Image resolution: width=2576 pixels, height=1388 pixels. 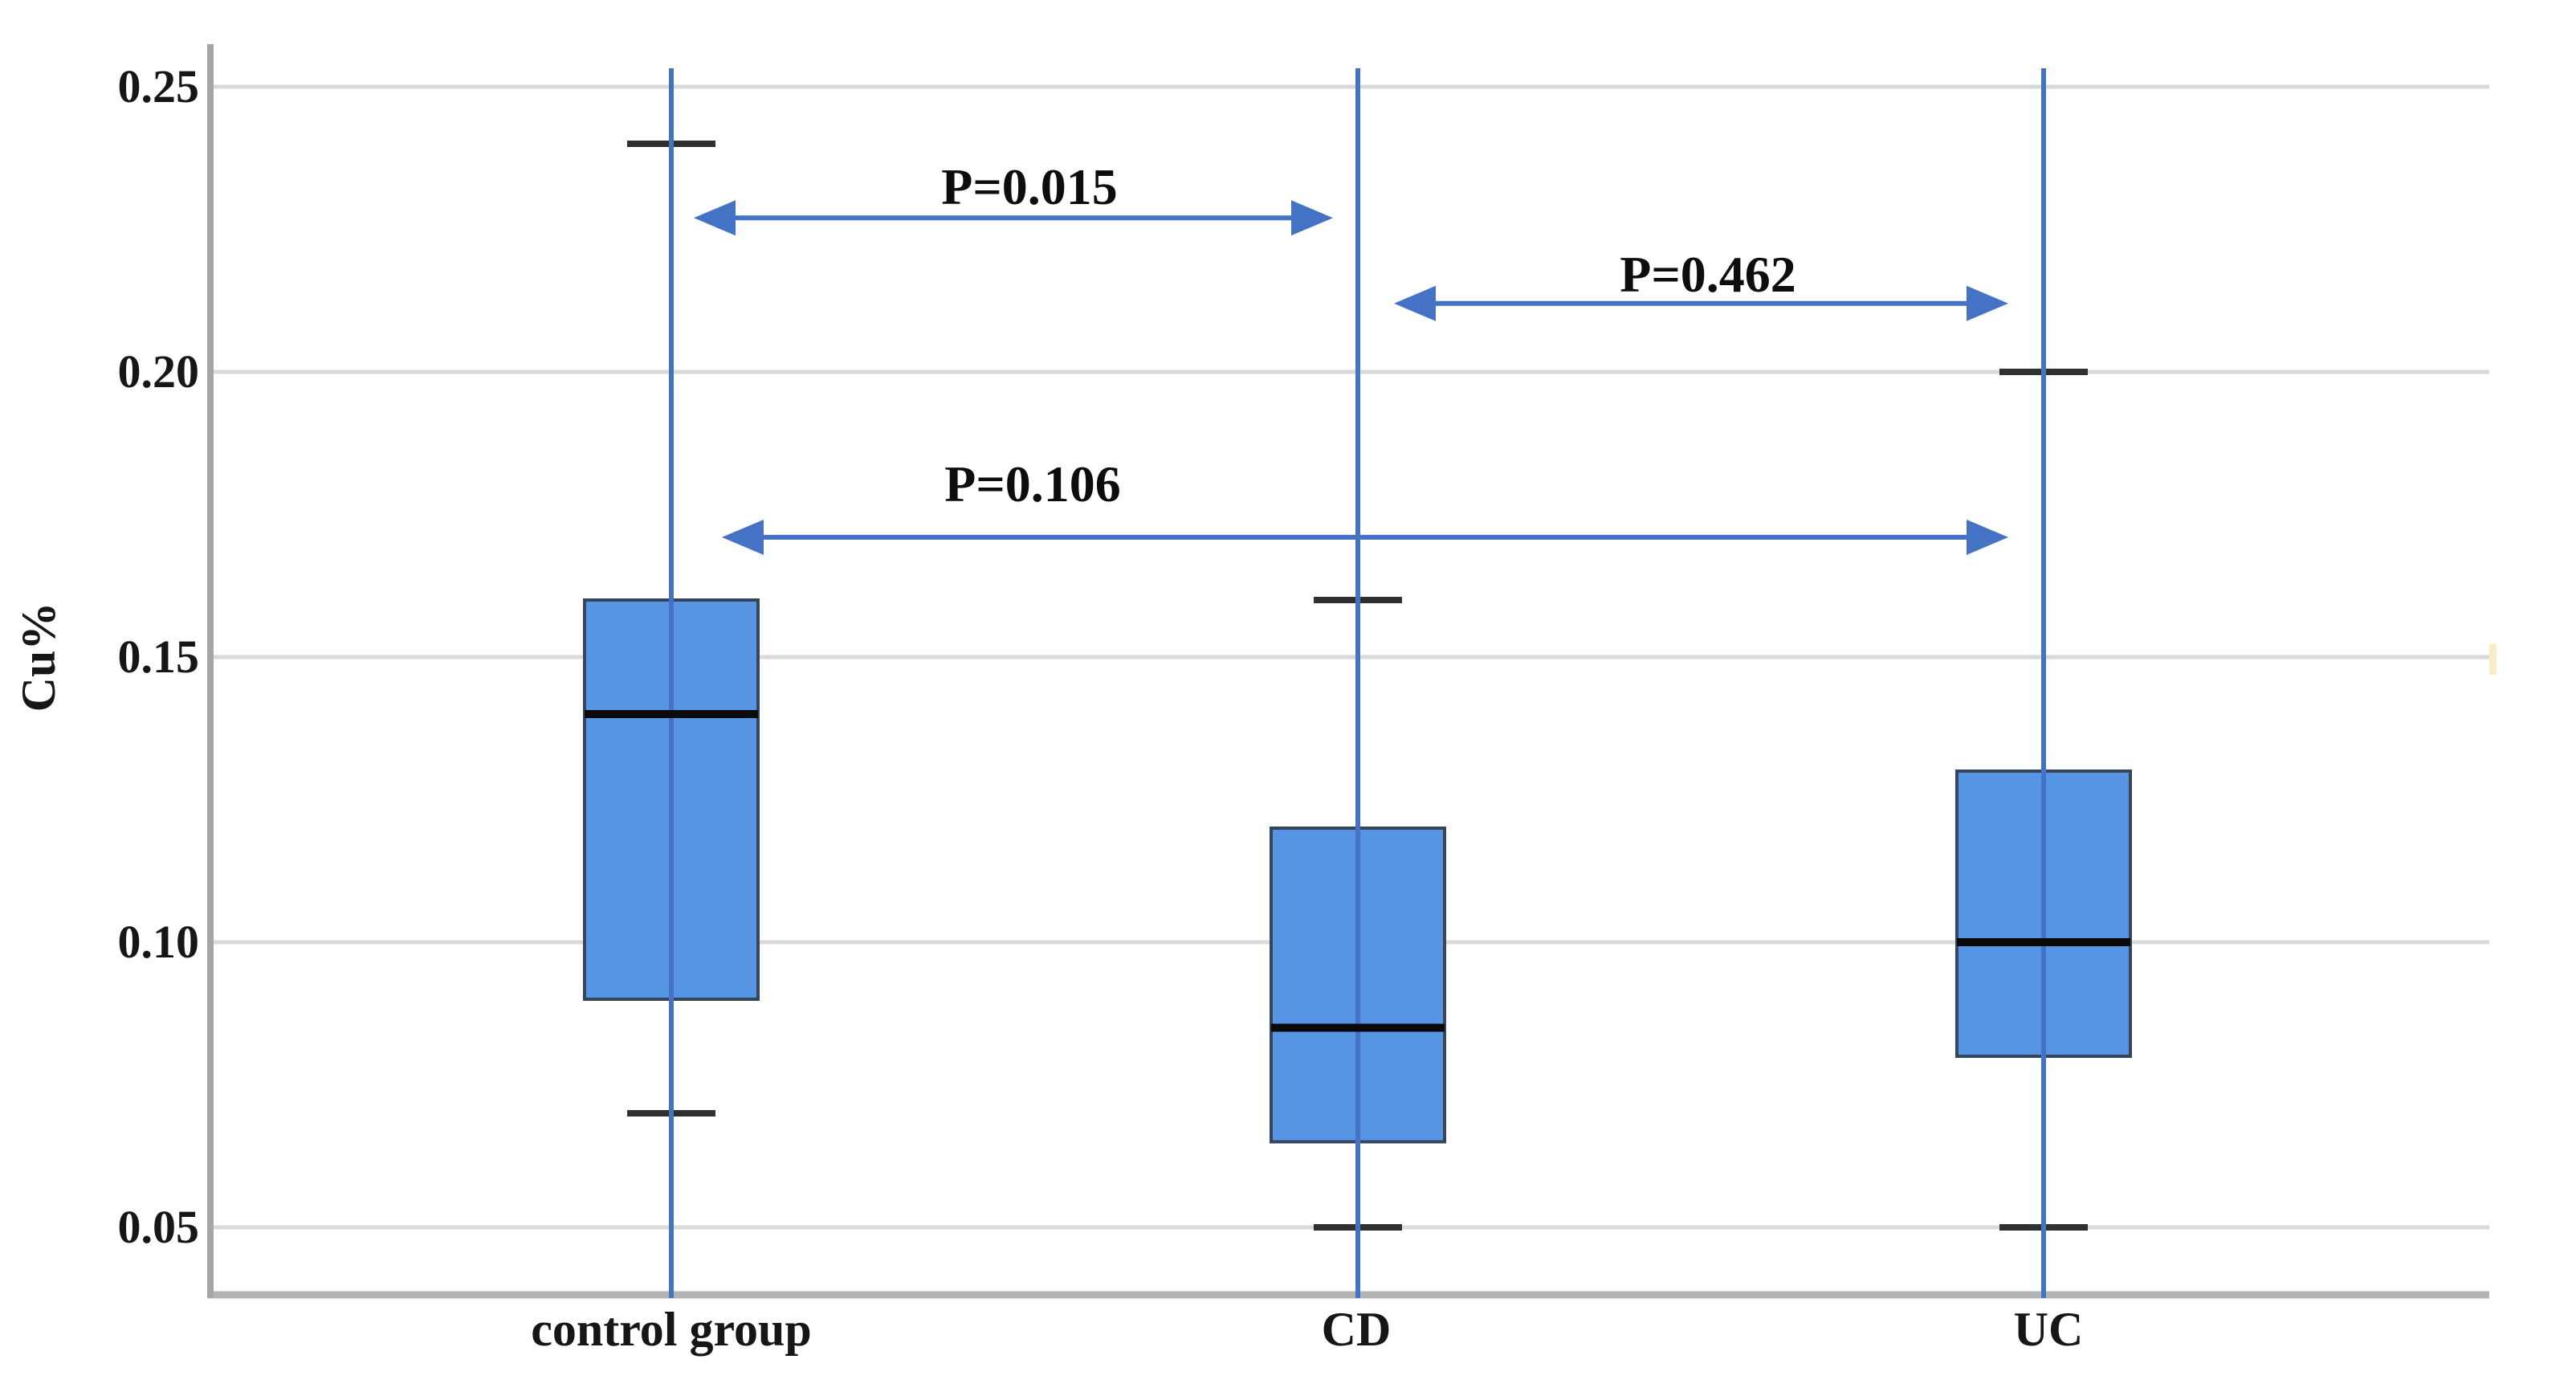 What do you see at coordinates (158, 371) in the screenshot?
I see `y-tick-label-020: 0.20` at bounding box center [158, 371].